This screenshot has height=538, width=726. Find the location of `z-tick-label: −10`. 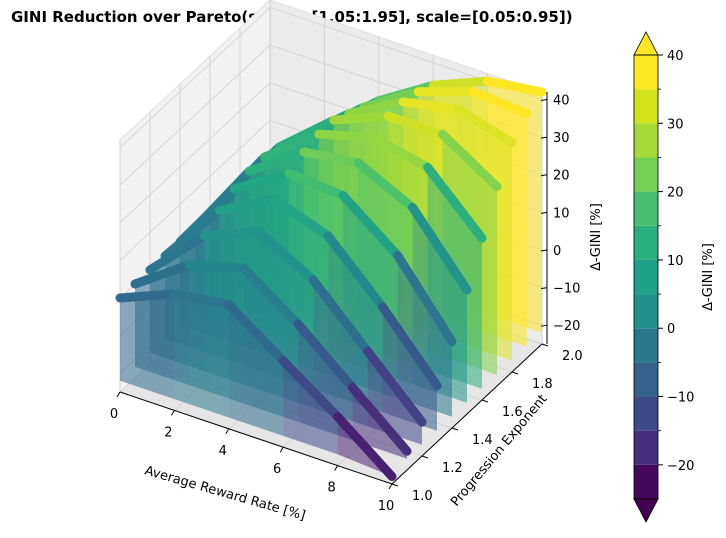

z-tick-label: −10 is located at coordinates (566, 289).